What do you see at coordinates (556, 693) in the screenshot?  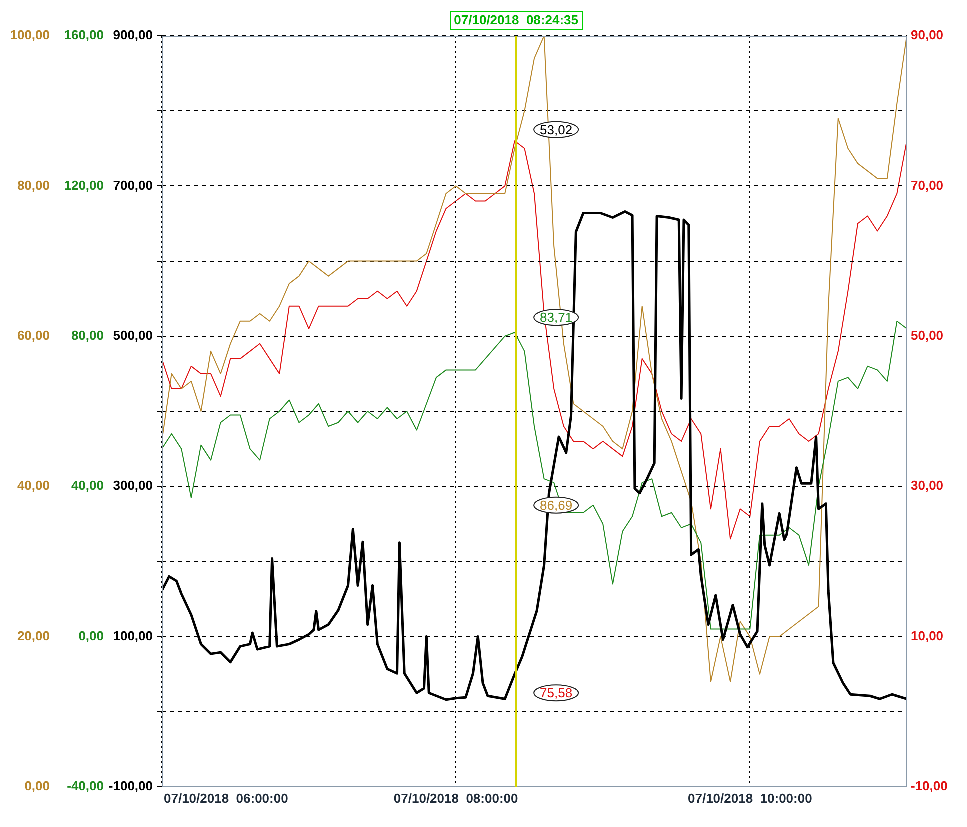 I see `annotation: 75,58` at bounding box center [556, 693].